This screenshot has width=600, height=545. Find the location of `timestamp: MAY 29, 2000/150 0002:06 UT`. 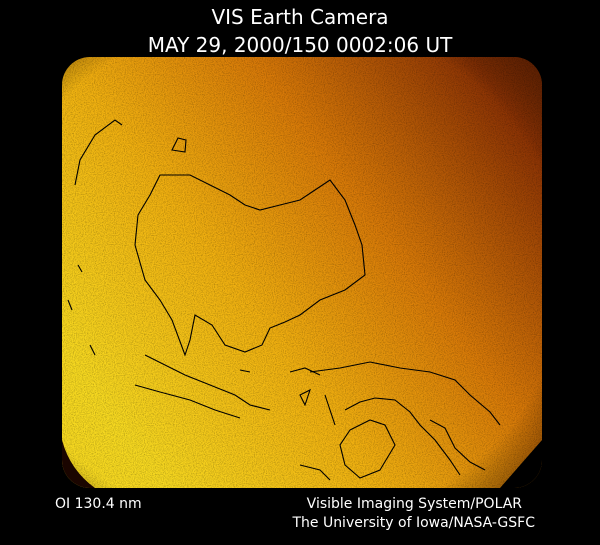

timestamp: MAY 29, 2000/150 0002:06 UT is located at coordinates (300, 45).